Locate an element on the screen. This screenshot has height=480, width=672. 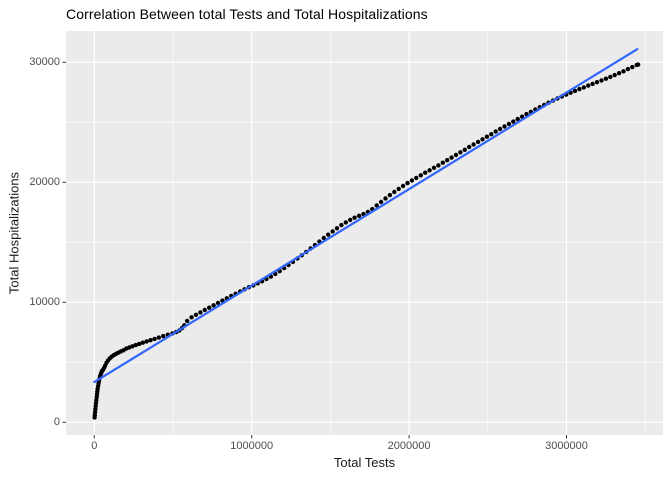
x-tick-label: 2000000 is located at coordinates (409, 446).